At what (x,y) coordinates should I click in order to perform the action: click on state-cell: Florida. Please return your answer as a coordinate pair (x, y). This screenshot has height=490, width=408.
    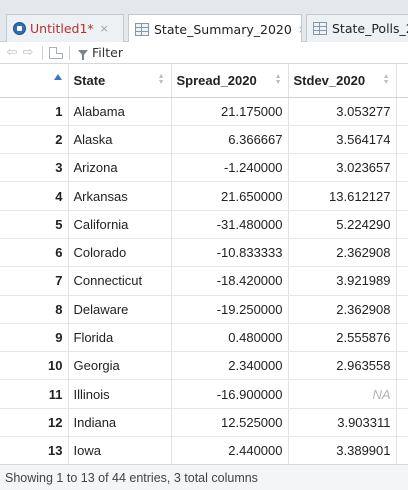
    Looking at the image, I should click on (120, 338).